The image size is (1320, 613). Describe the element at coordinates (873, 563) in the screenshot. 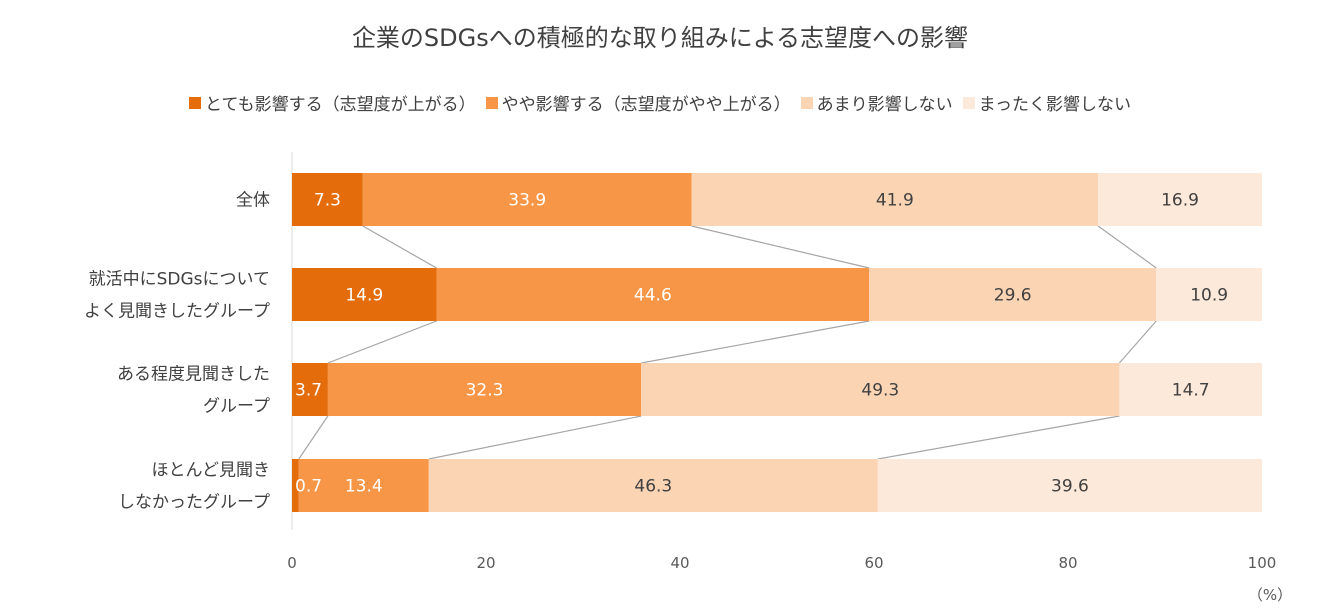

I see `x-tick-label: 60` at that location.